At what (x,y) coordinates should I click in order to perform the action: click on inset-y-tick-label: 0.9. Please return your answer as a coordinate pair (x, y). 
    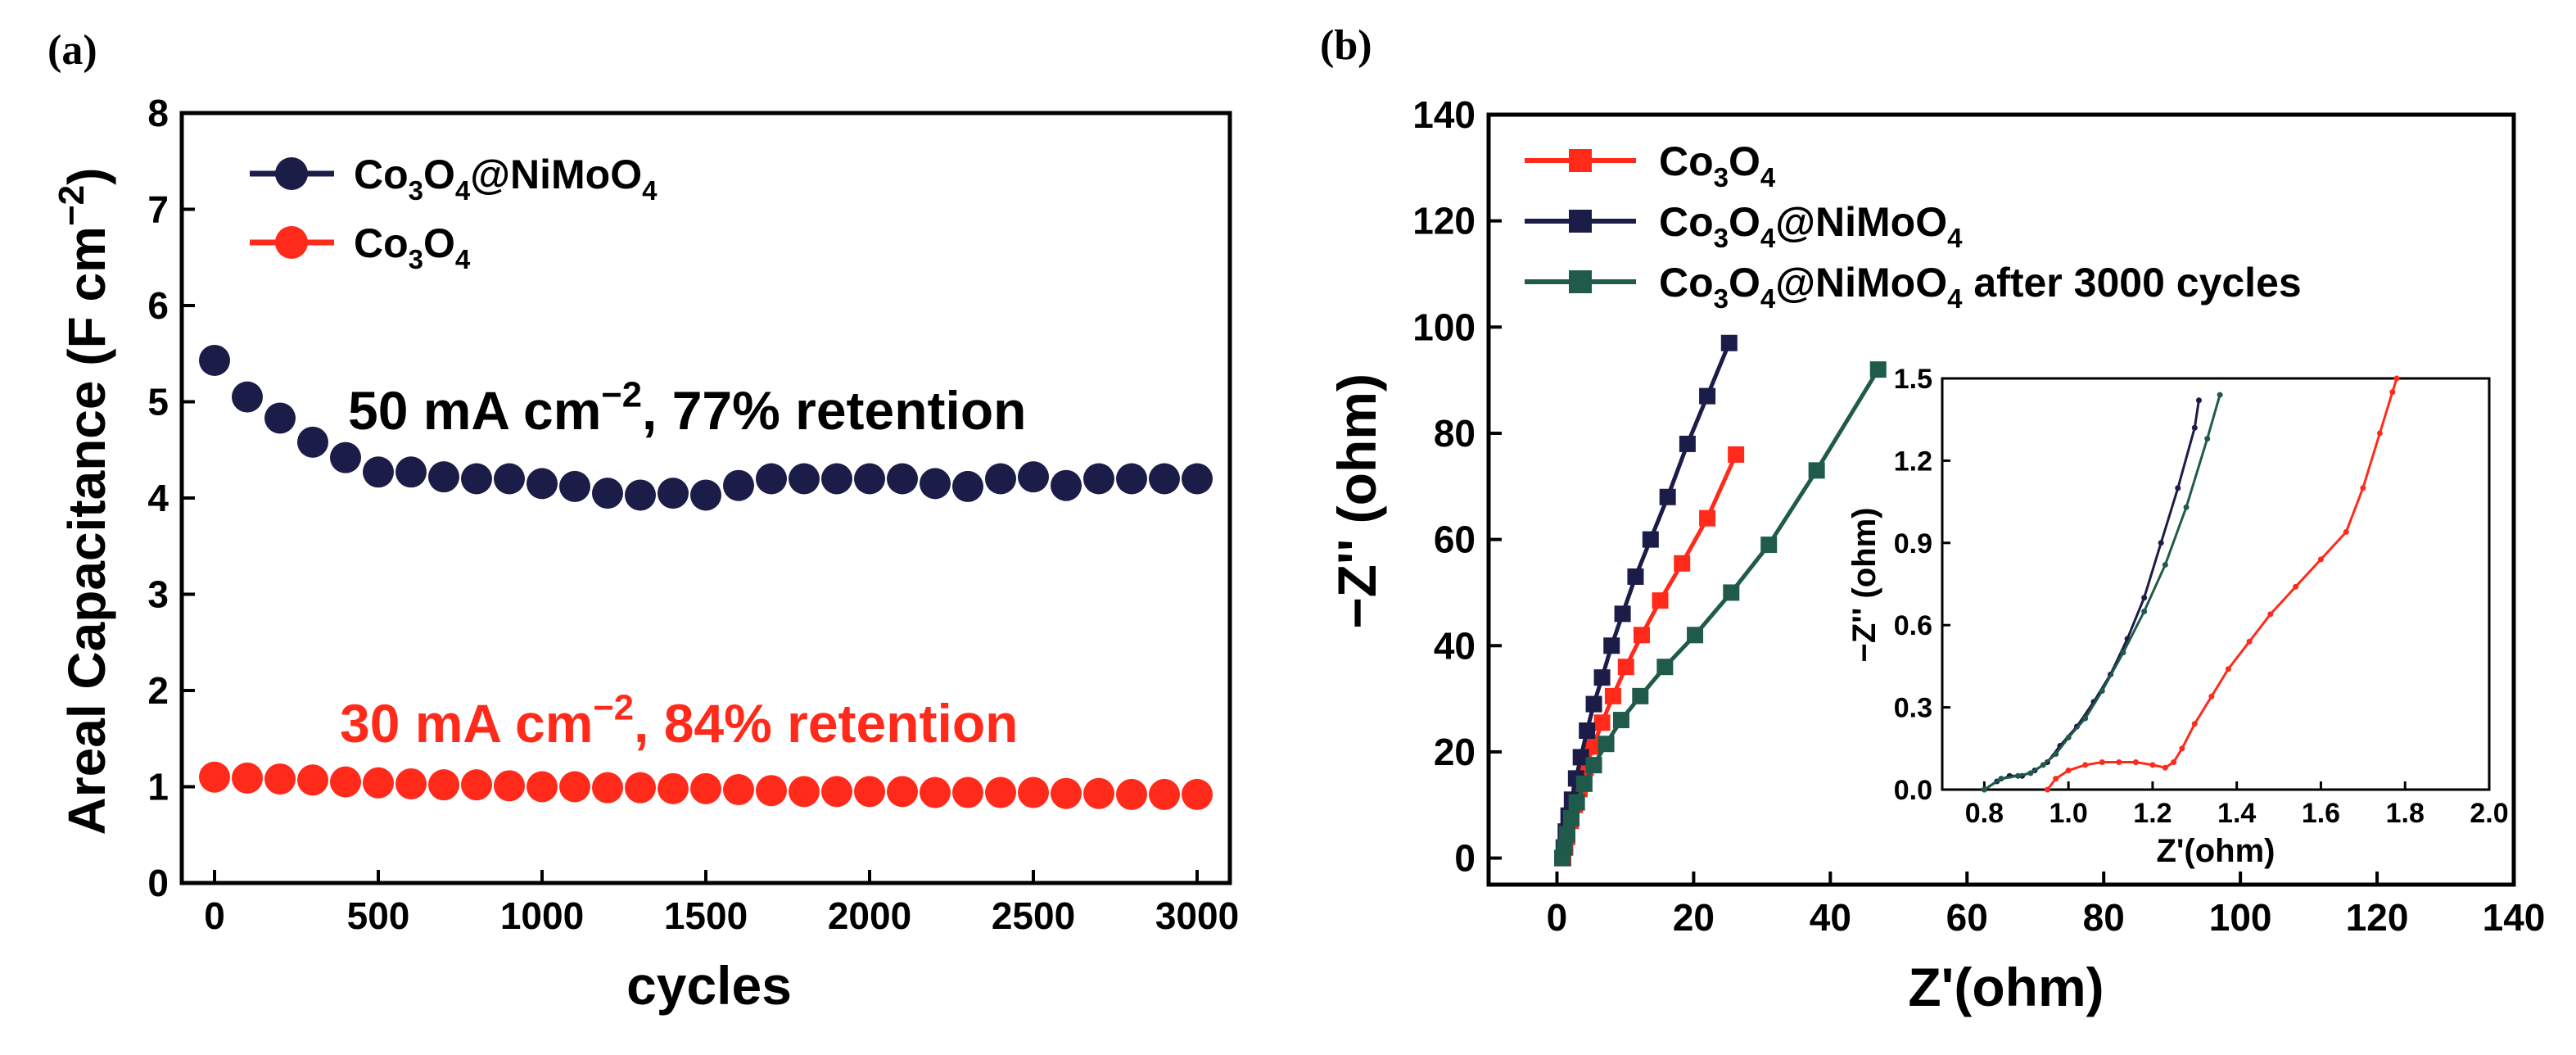
    Looking at the image, I should click on (1913, 543).